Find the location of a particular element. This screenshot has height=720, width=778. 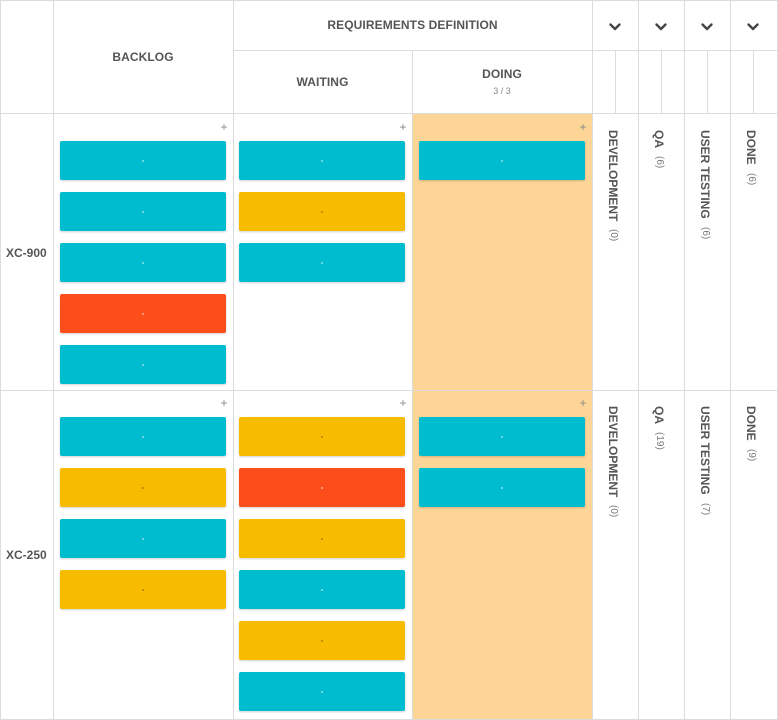

collapsed-column-done: DONE (9) is located at coordinates (751, 433).